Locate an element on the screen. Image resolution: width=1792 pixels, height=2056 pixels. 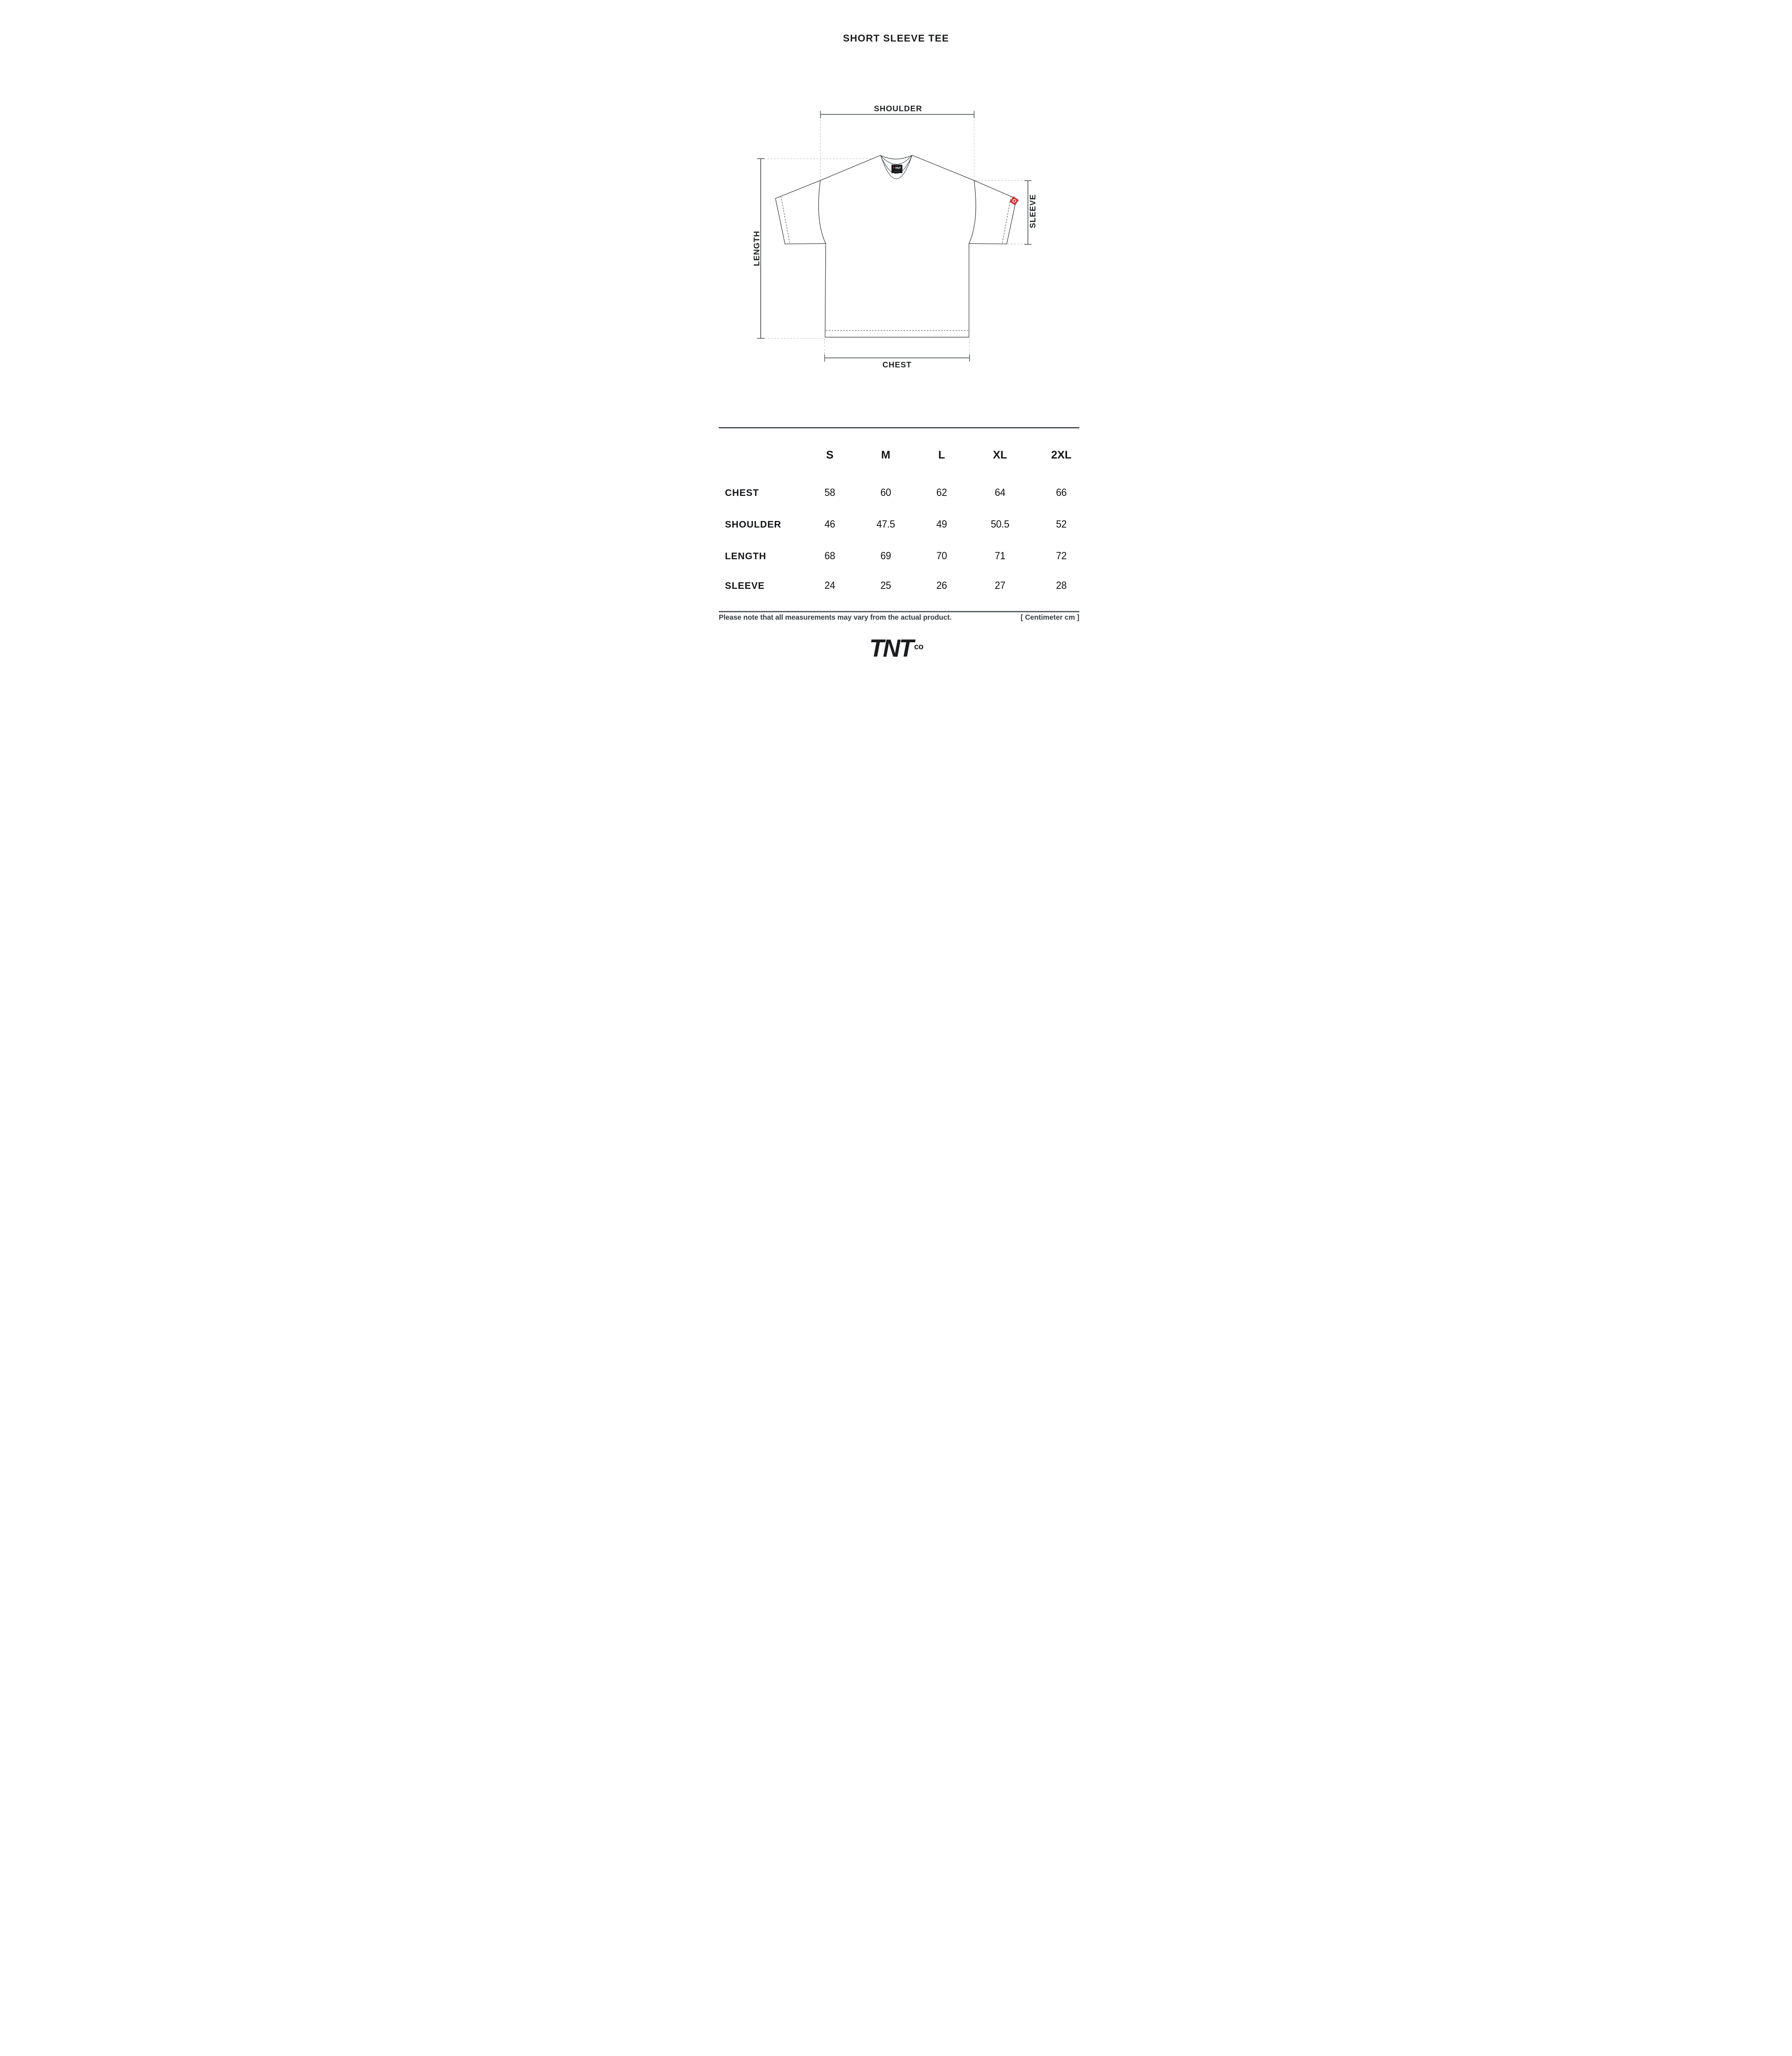
brand-logo-co: co is located at coordinates (919, 646).